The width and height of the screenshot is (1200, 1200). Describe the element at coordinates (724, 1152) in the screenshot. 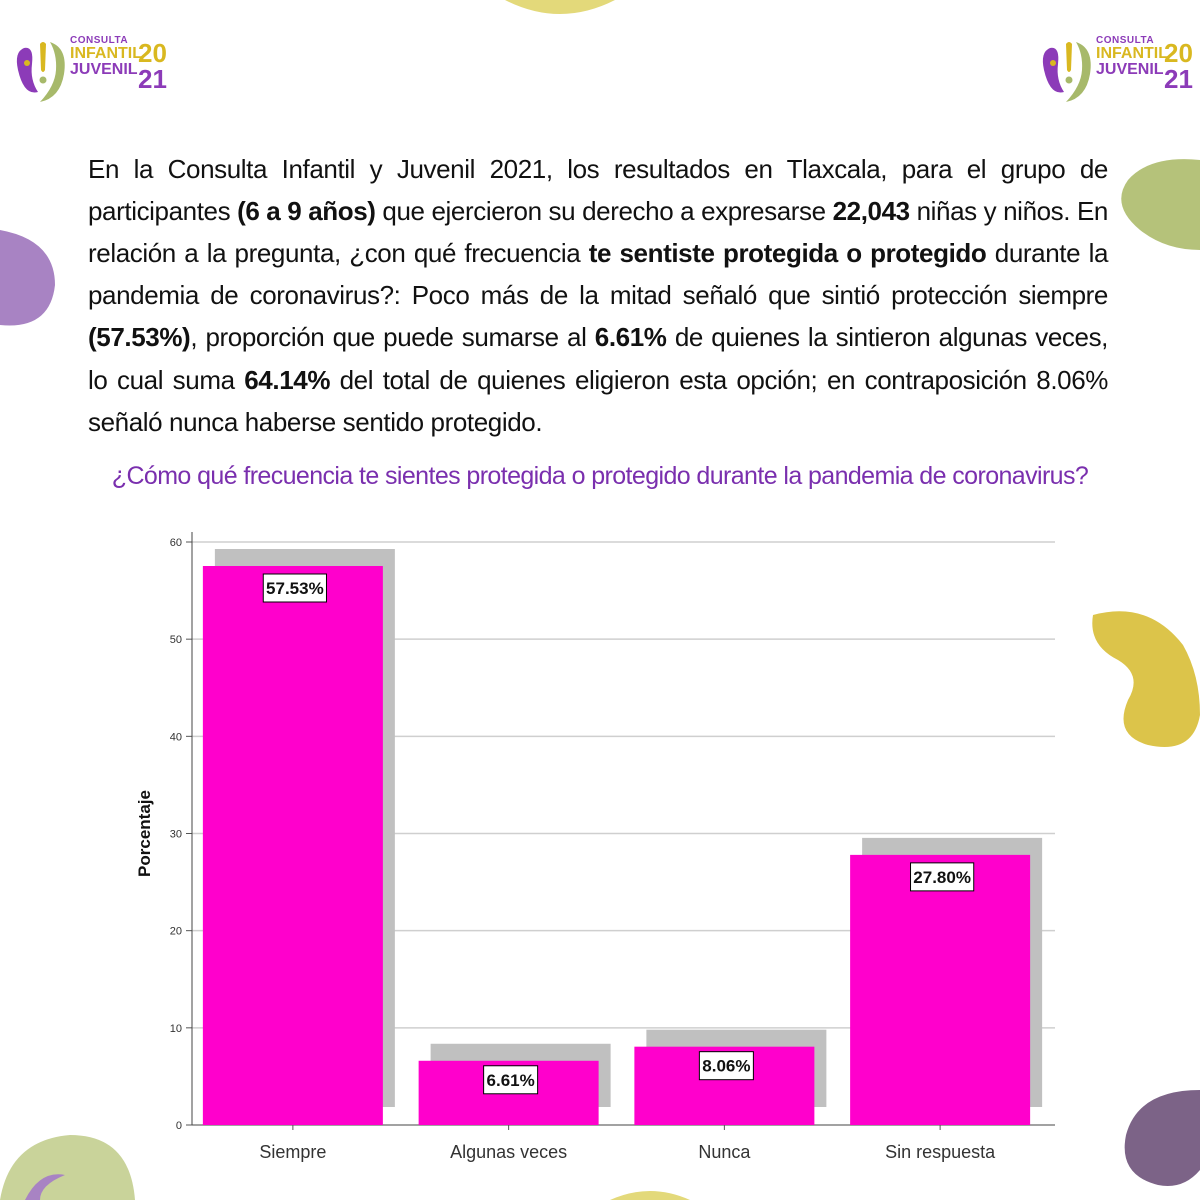

I see `x-category-label: Nunca` at that location.